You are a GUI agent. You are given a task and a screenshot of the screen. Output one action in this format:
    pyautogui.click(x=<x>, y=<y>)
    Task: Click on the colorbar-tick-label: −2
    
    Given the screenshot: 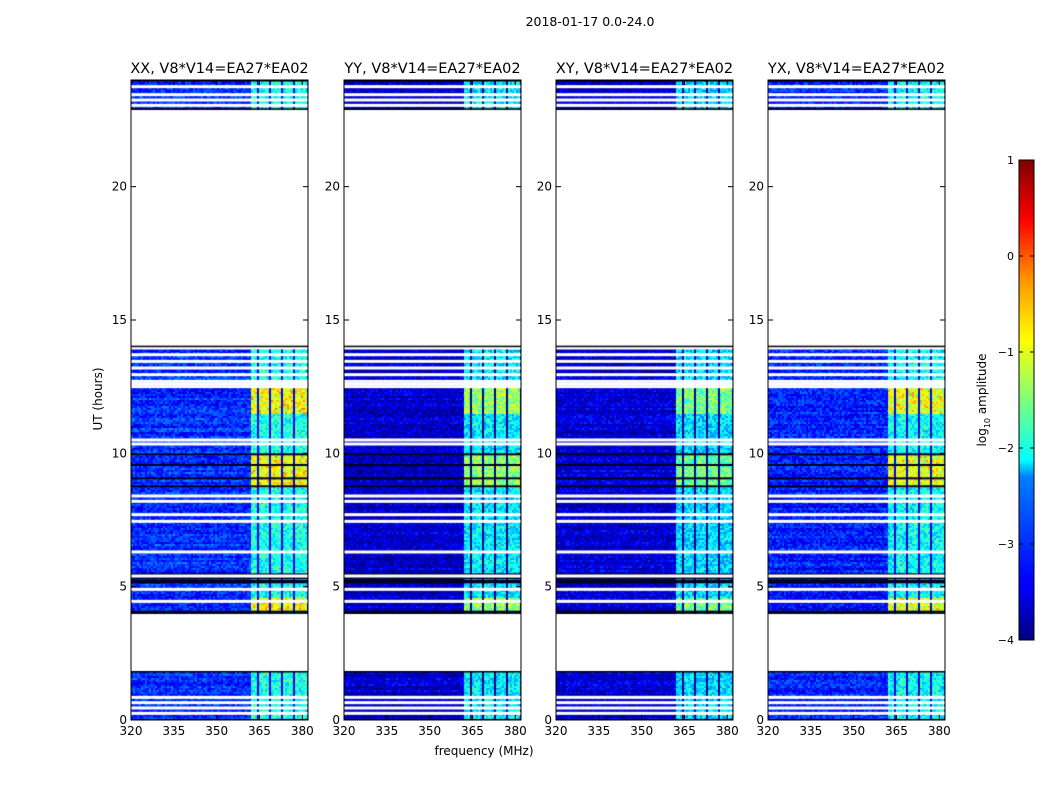 What is the action you would take?
    pyautogui.click(x=1006, y=448)
    